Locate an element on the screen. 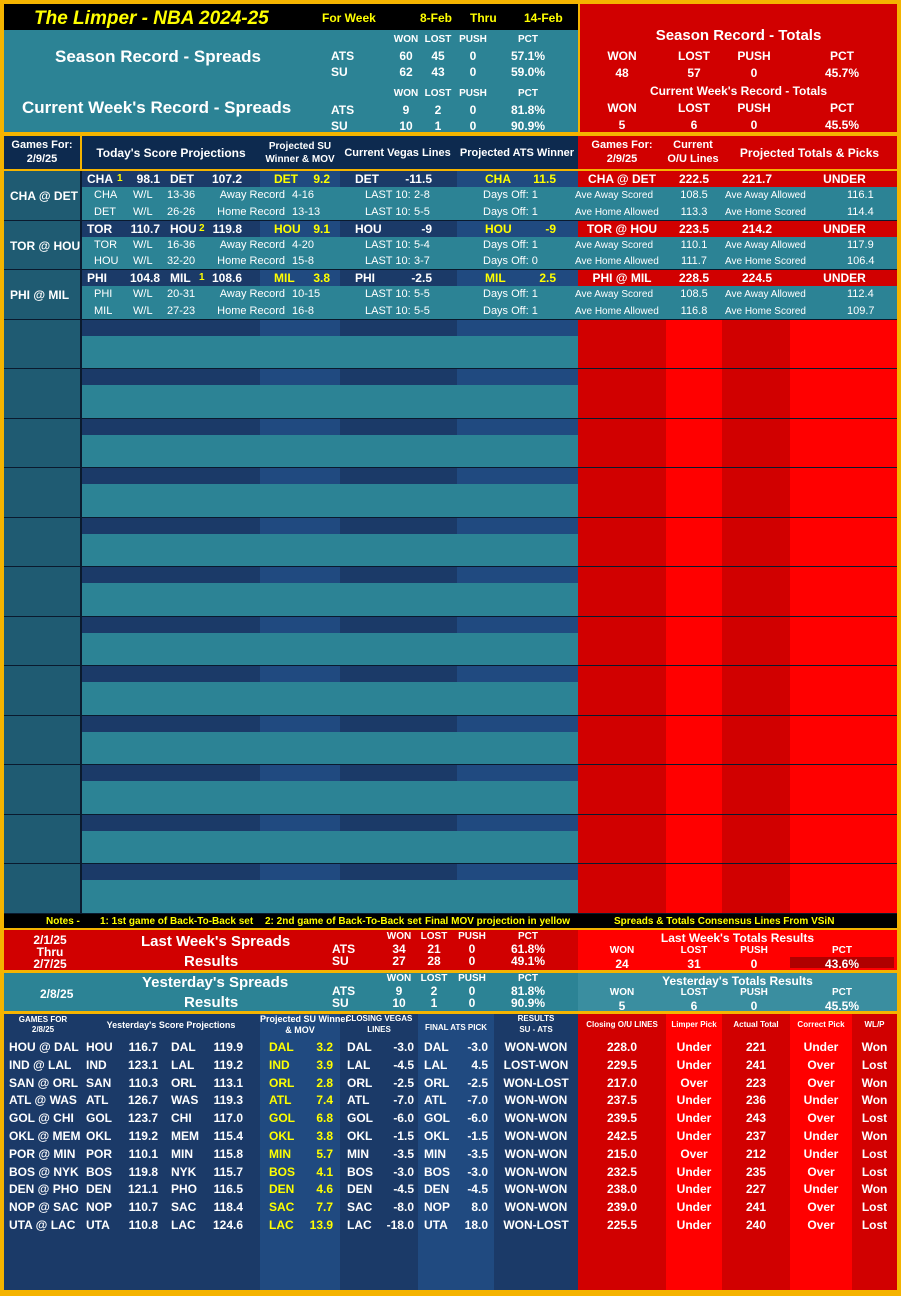 The width and height of the screenshot is (901, 1296). result-su-team: IND is located at coordinates (279, 1064).